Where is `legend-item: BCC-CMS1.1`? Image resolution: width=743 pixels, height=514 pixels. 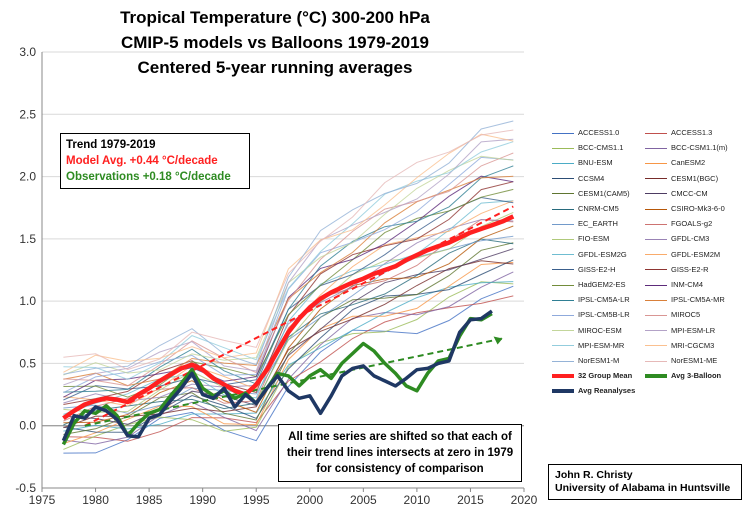
legend-item: BCC-CMS1.1 is located at coordinates (587, 148).